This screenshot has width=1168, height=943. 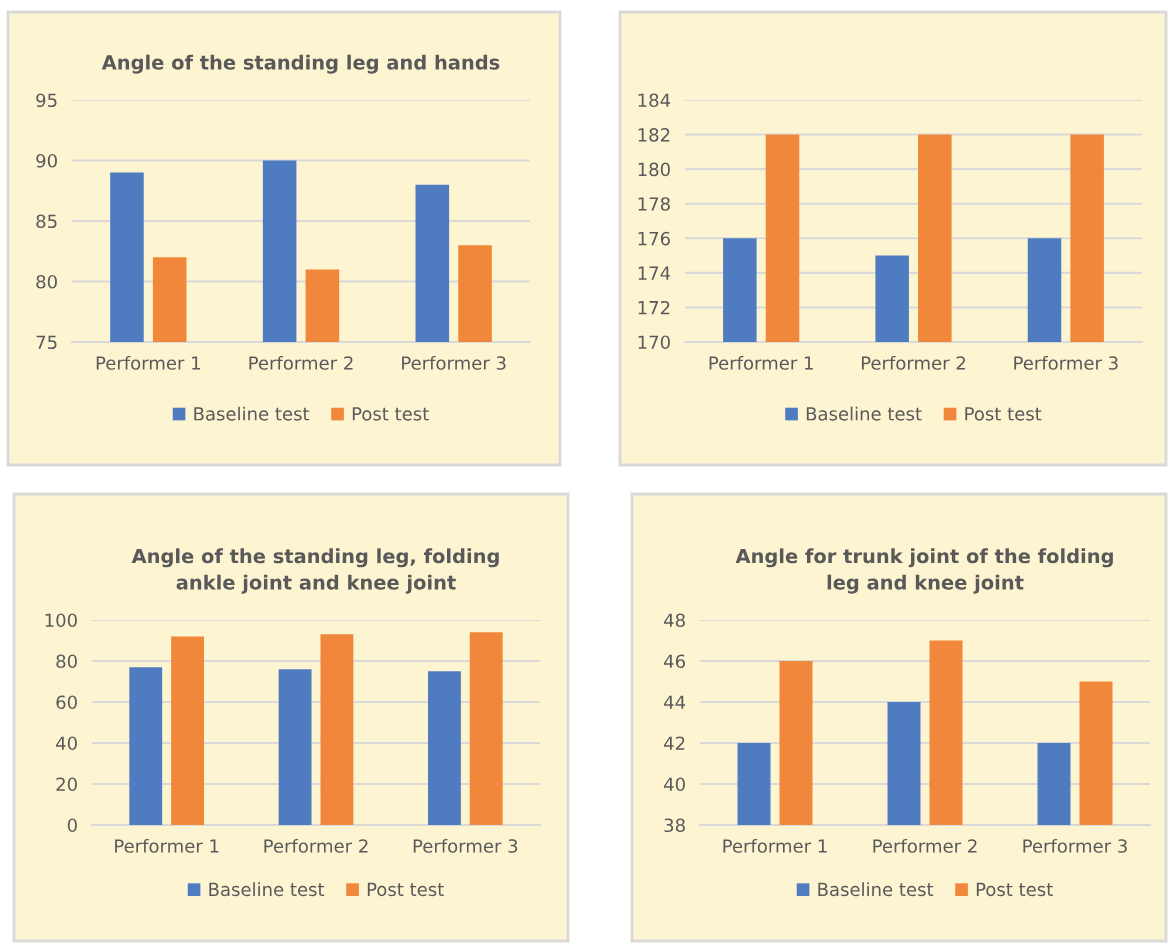 What do you see at coordinates (674, 620) in the screenshot?
I see `y-tick-label: 48` at bounding box center [674, 620].